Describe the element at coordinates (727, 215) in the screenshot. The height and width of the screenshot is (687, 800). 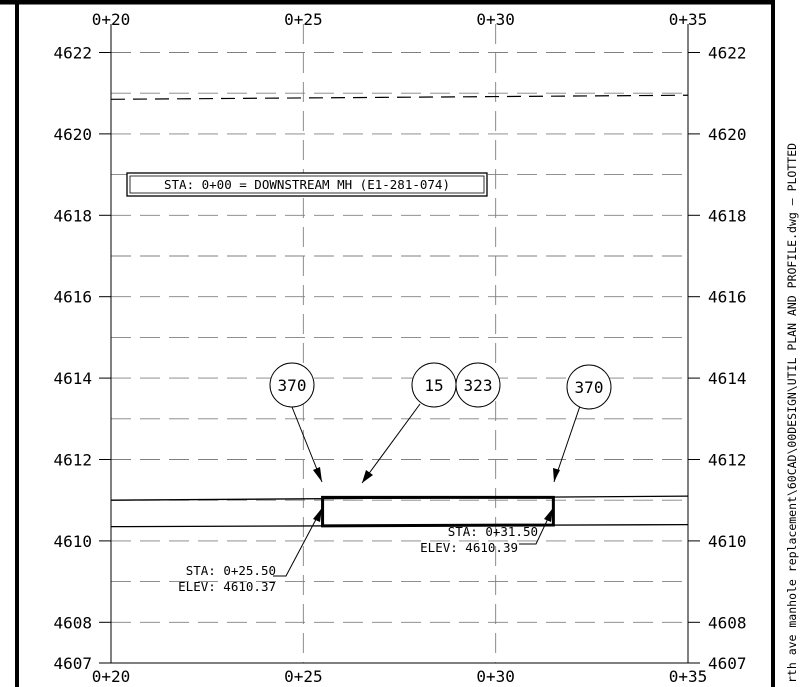
I see `elevation-label-right: 4618` at that location.